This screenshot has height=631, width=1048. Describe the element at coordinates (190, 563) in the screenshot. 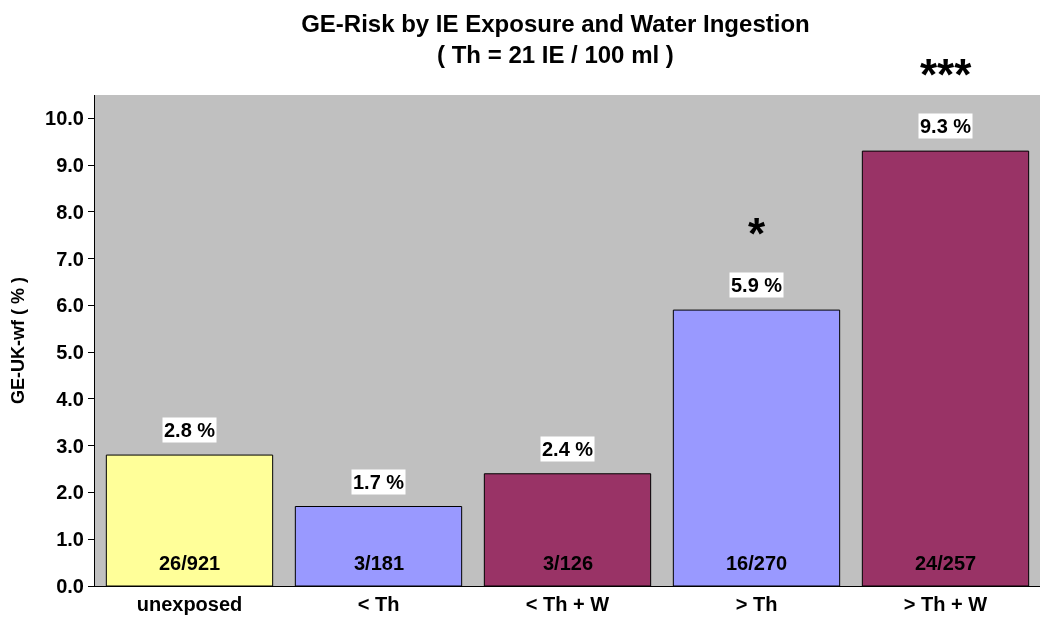

I see `annotation: 26/921` at that location.